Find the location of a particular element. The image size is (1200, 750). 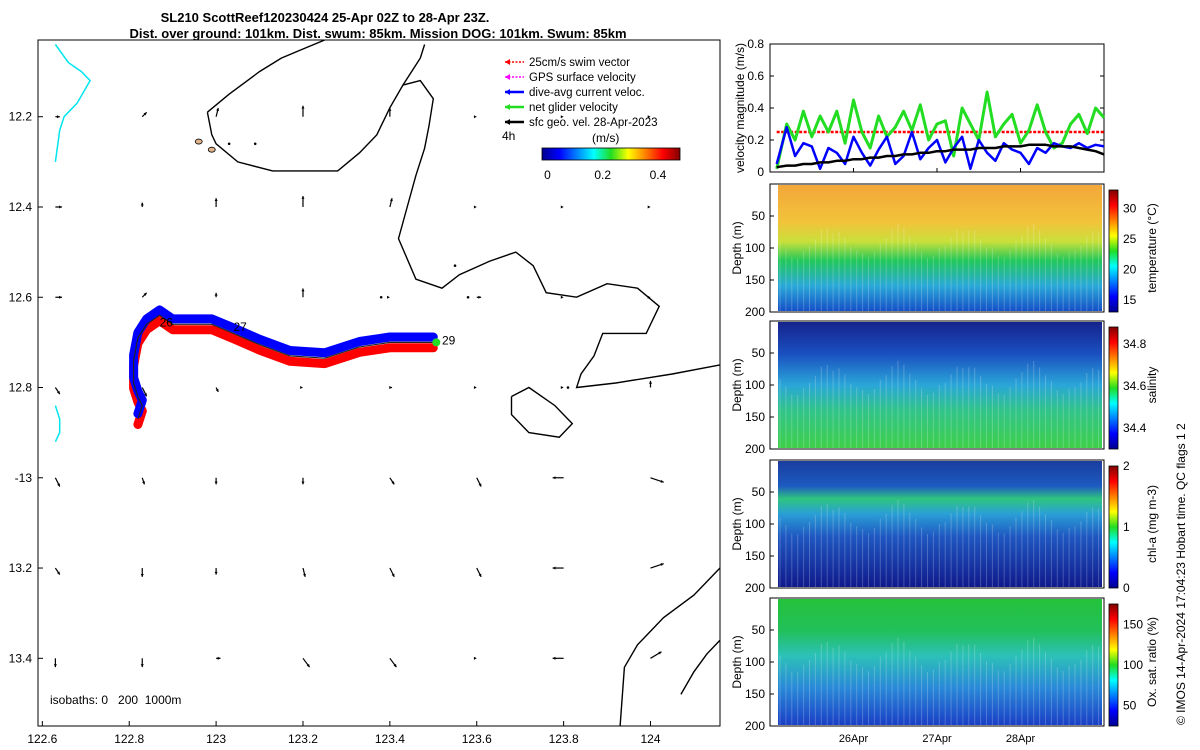

y-tick-label: 13.2 is located at coordinates (21, 568).